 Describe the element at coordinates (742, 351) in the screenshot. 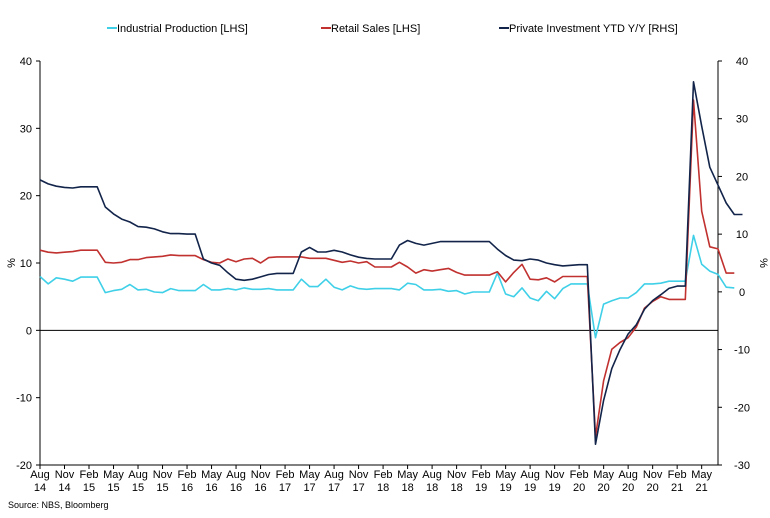

I see `y-right-tick-label: -10` at that location.